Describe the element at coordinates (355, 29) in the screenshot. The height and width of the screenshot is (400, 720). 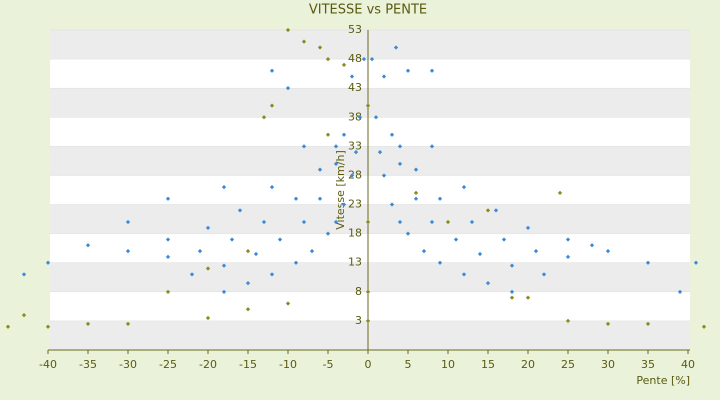
I see `y-tick-label: 53` at that location.